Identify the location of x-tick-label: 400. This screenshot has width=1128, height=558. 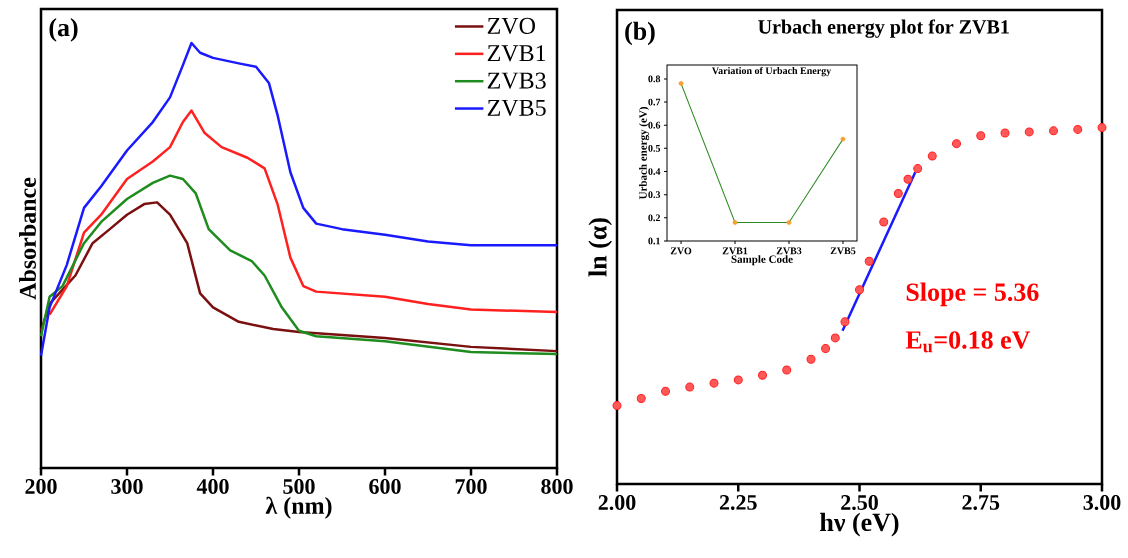
(212, 486).